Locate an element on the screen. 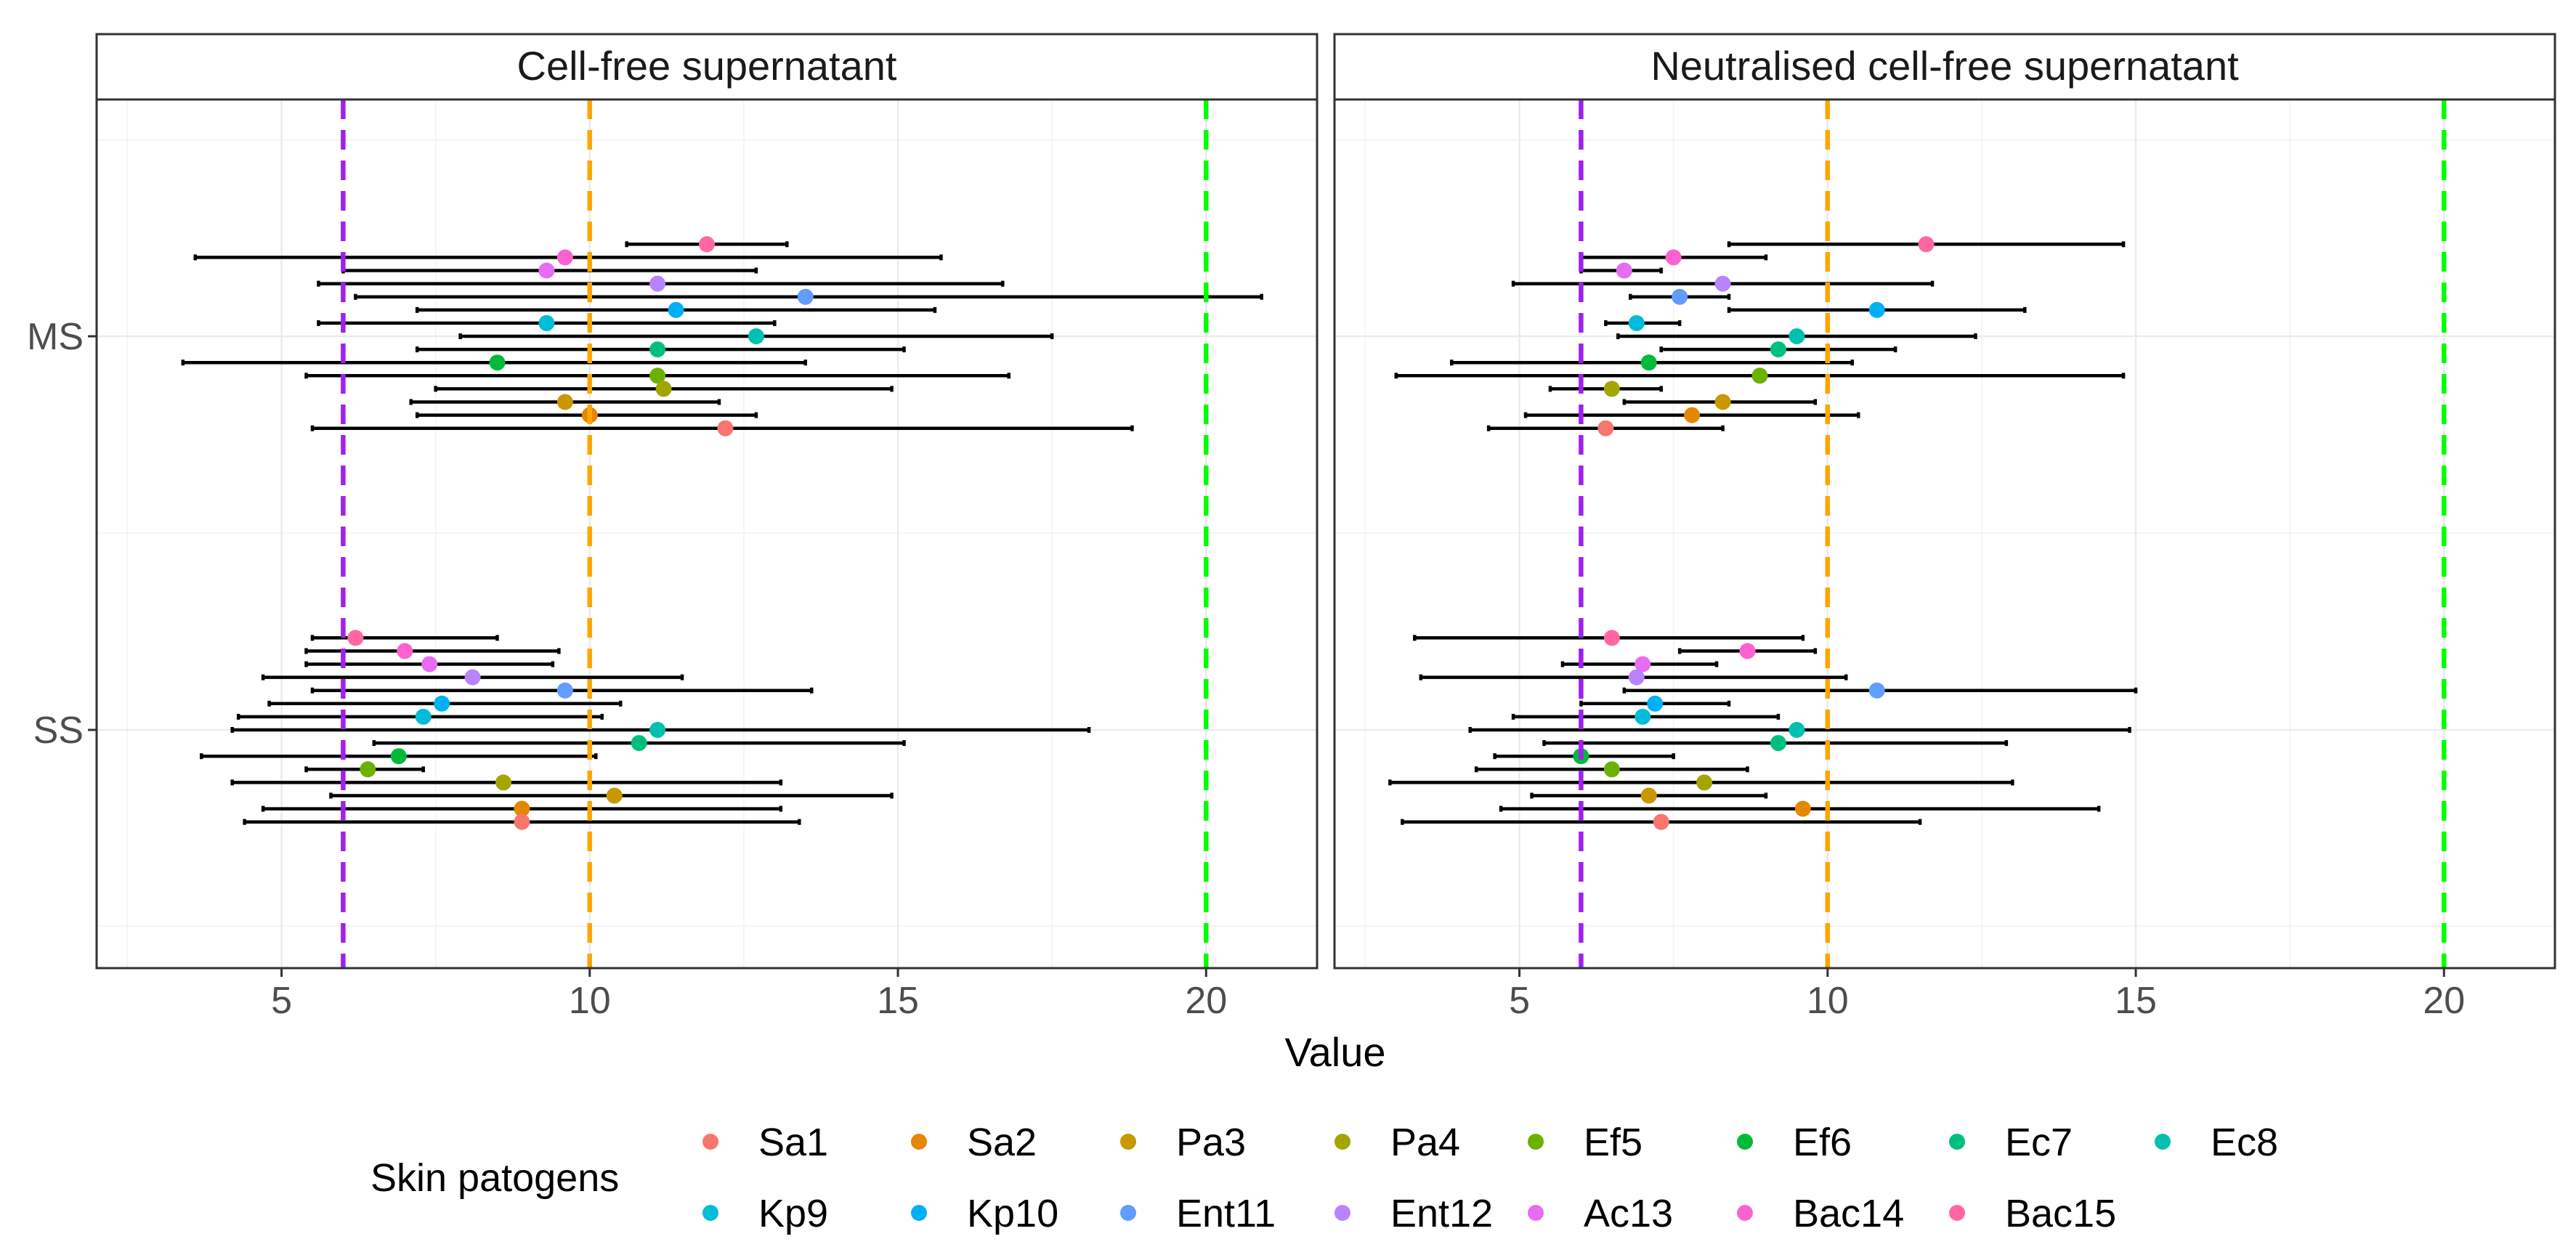 Image resolution: width=2576 pixels, height=1255 pixels. legend-item: Ec8 is located at coordinates (2216, 1142).